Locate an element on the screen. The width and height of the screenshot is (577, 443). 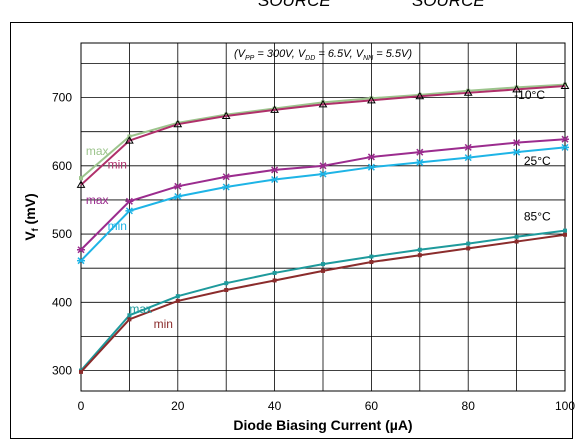
header-left-label: SOURCE is located at coordinates (294, 5).